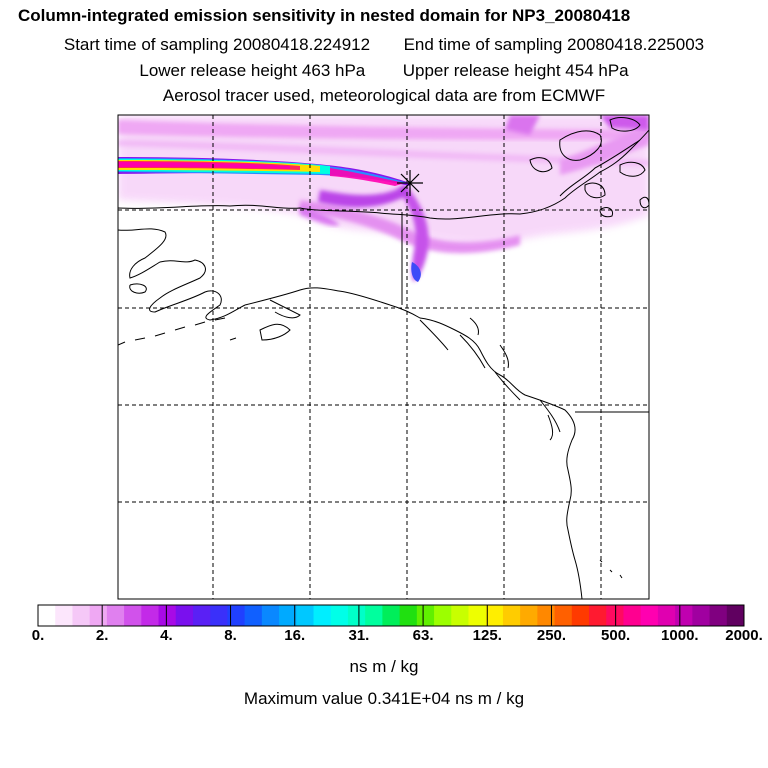  Describe the element at coordinates (217, 44) in the screenshot. I see `start-time: Start time of sampling 20080418.224912` at that location.